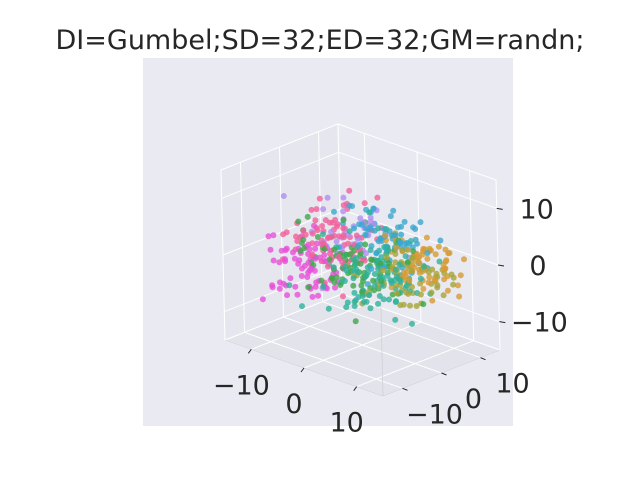 The width and height of the screenshot is (640, 480). What do you see at coordinates (355, 388) in the screenshot?
I see `x-tick-mark` at bounding box center [355, 388].